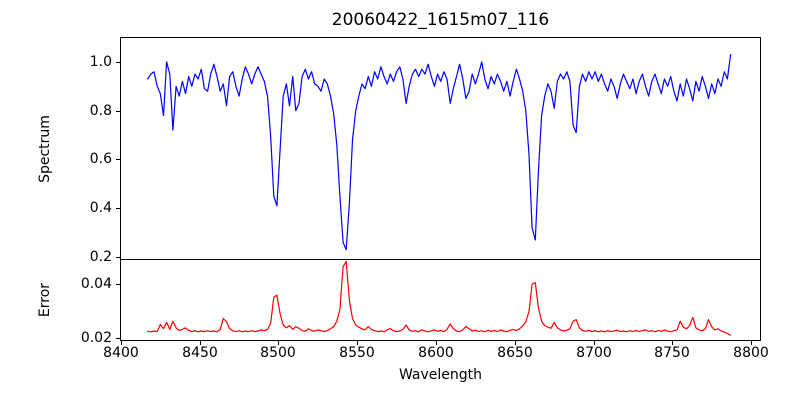 The width and height of the screenshot is (800, 400). Describe the element at coordinates (515, 353) in the screenshot. I see `x-tick-label: 8650` at that location.